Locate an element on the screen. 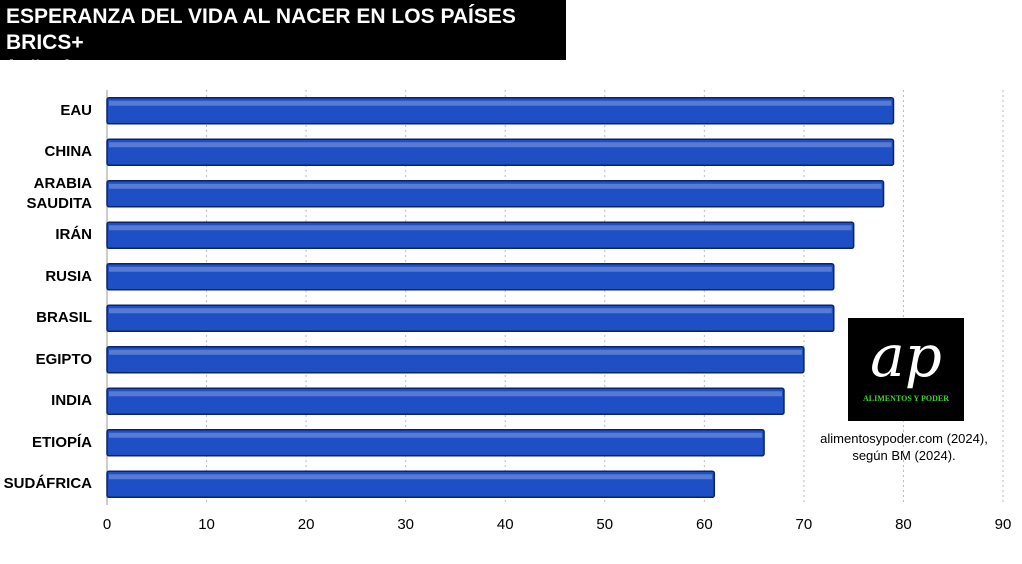  y-tick-label: ETIOPÍA is located at coordinates (61, 442).